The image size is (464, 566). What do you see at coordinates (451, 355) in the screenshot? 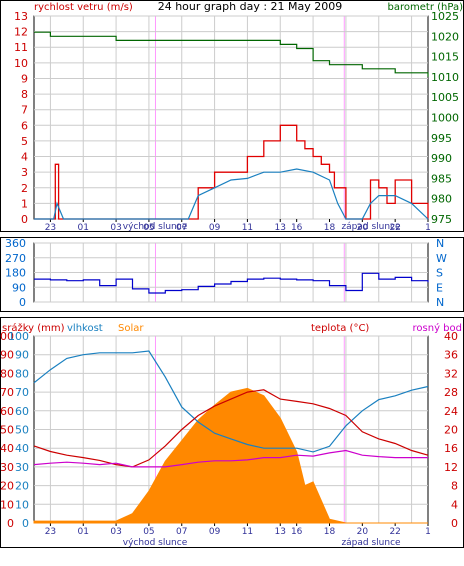
I see `temp-tick-label: 36` at bounding box center [451, 355].